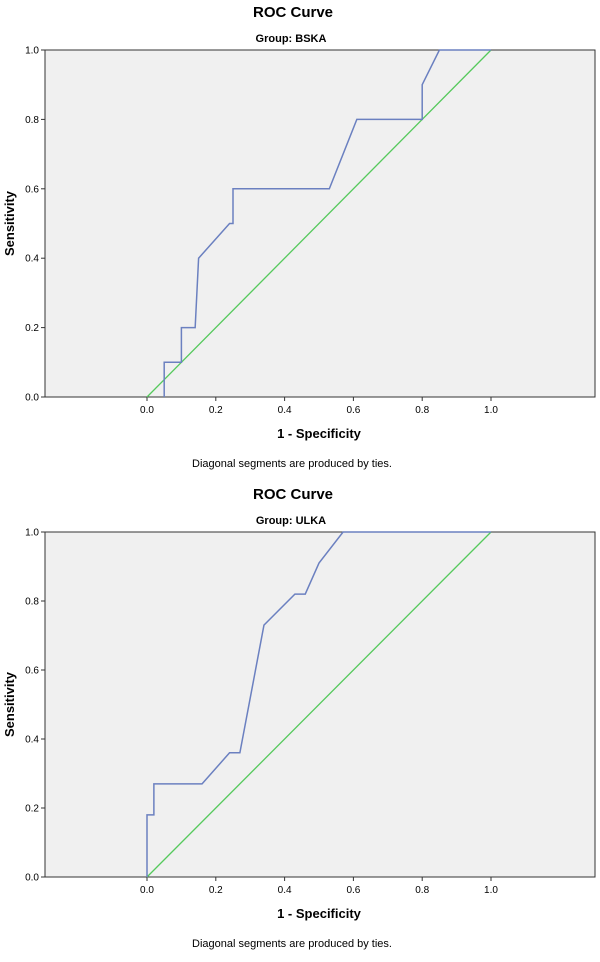  I want to click on chart-subtitle: Group: ULKA, so click(291, 521).